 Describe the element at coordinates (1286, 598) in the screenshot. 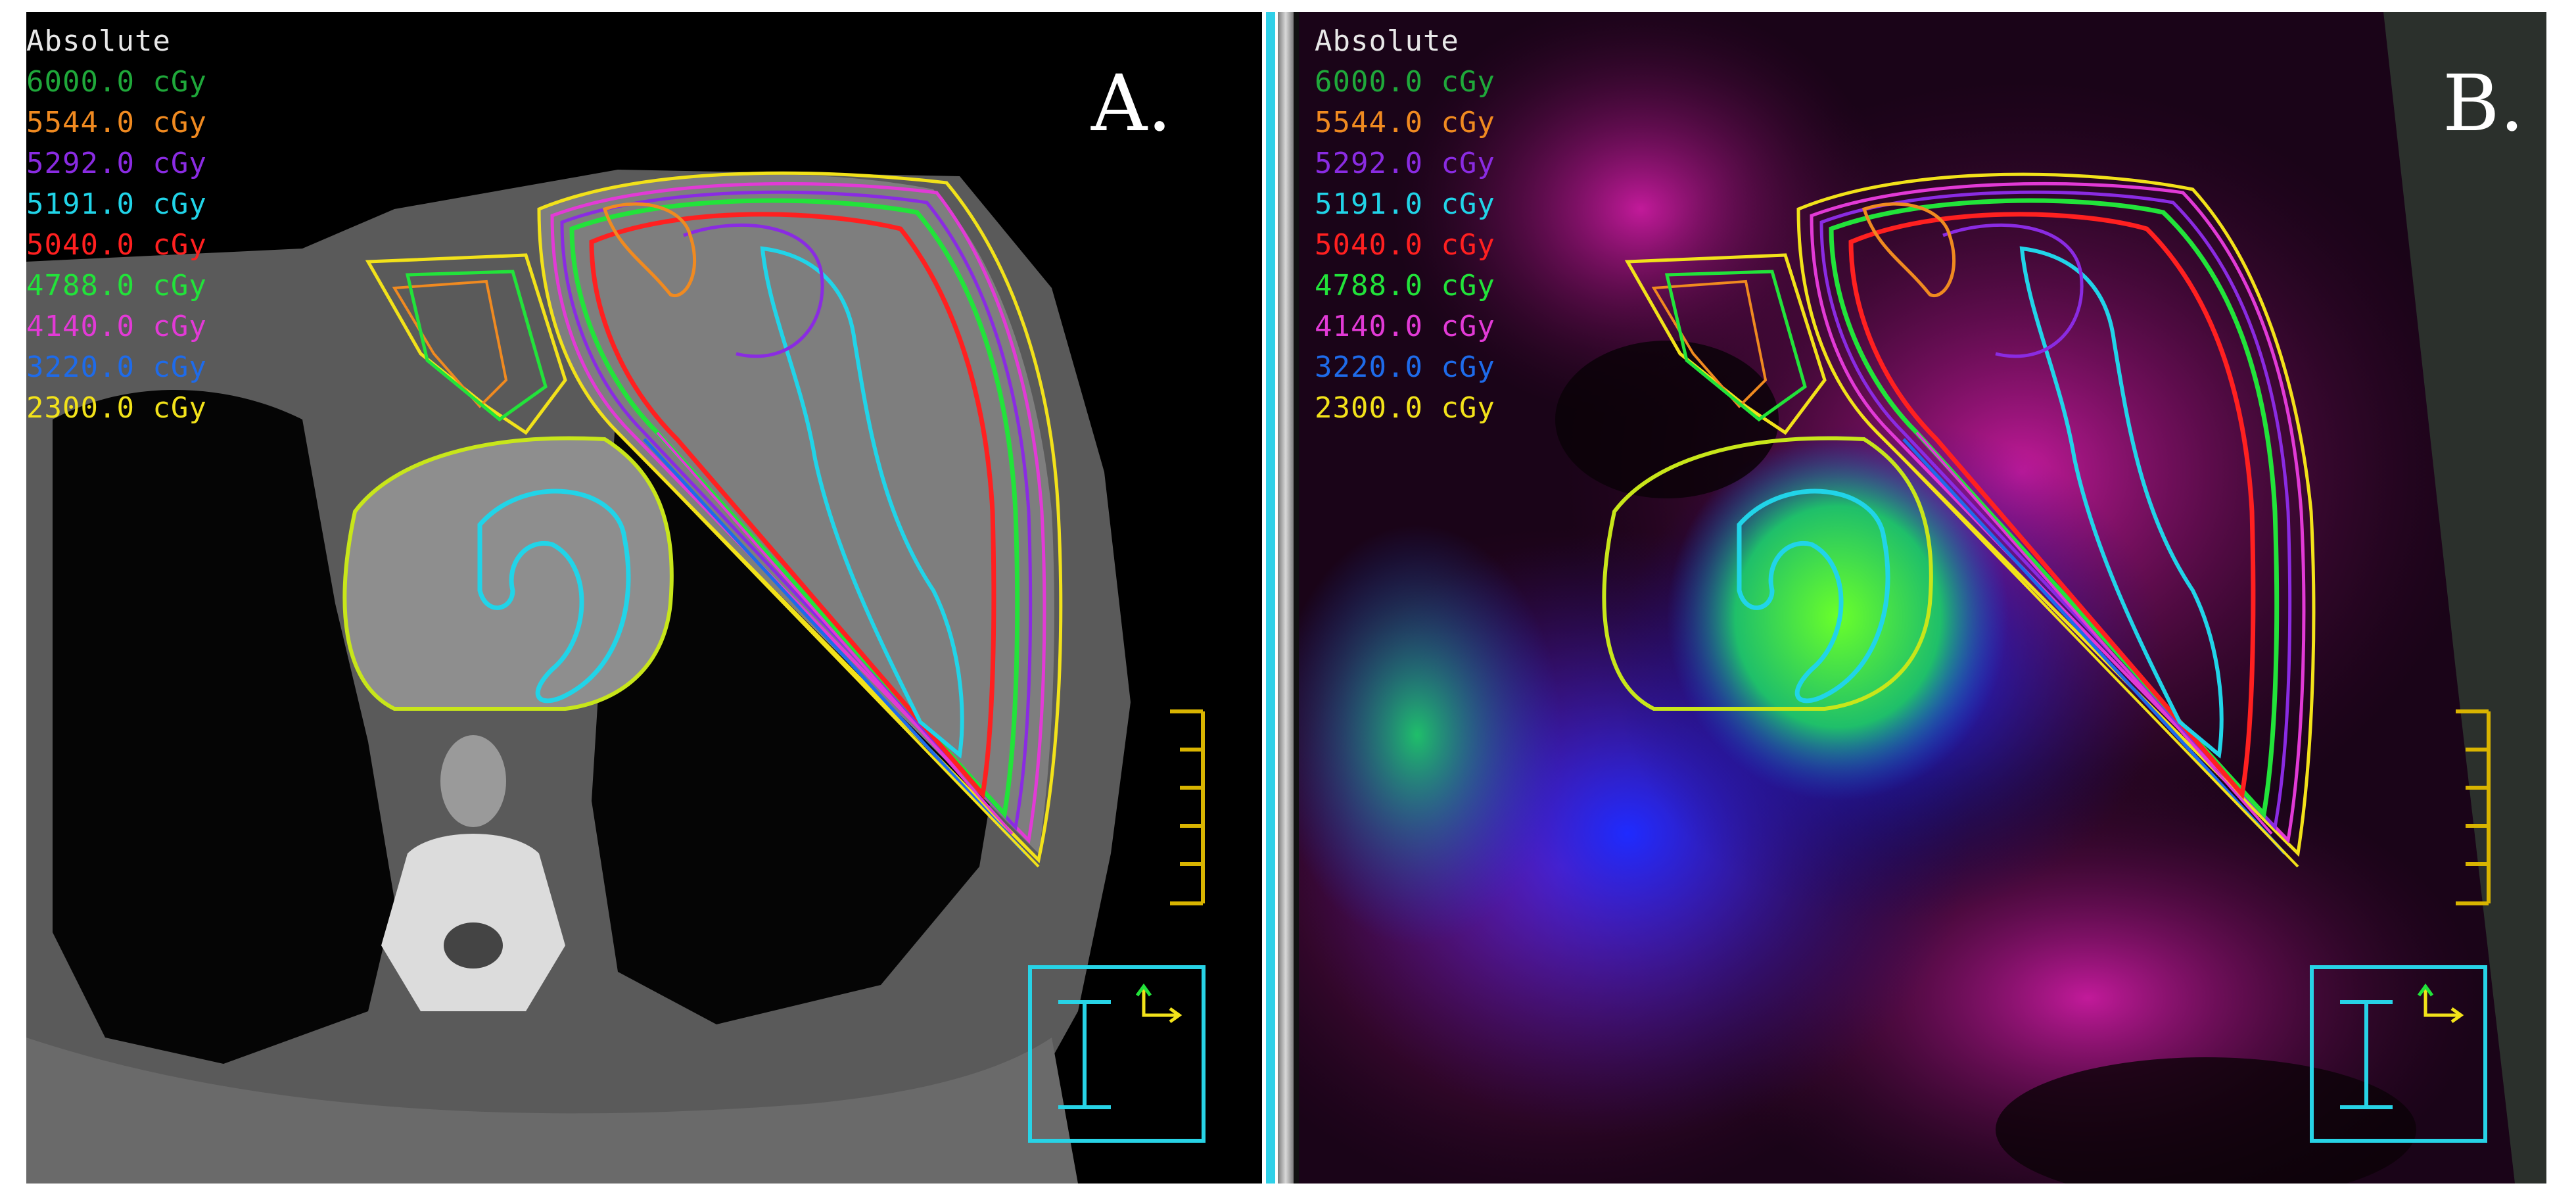

I see `panel-divider-scrollbar` at that location.